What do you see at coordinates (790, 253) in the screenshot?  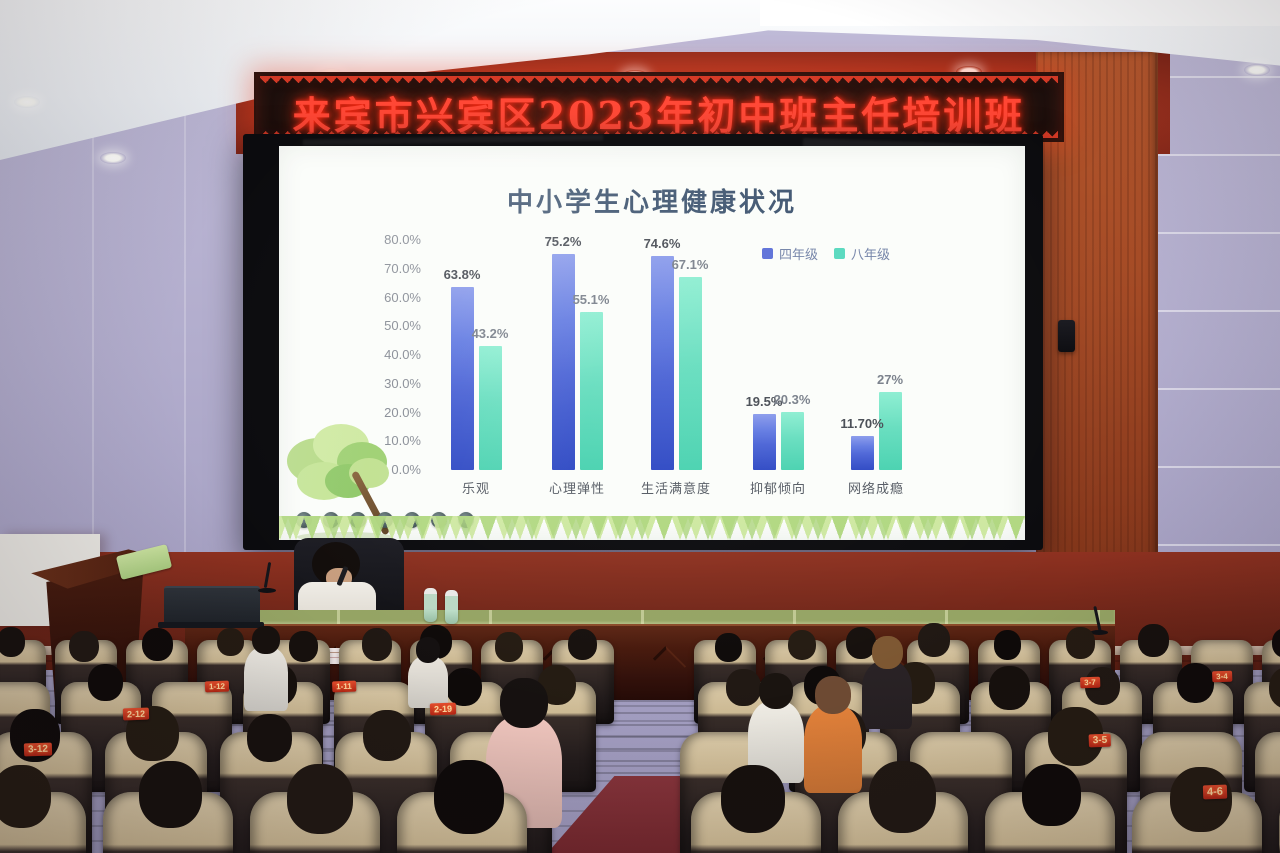 I see `legend-item: 四年级` at bounding box center [790, 253].